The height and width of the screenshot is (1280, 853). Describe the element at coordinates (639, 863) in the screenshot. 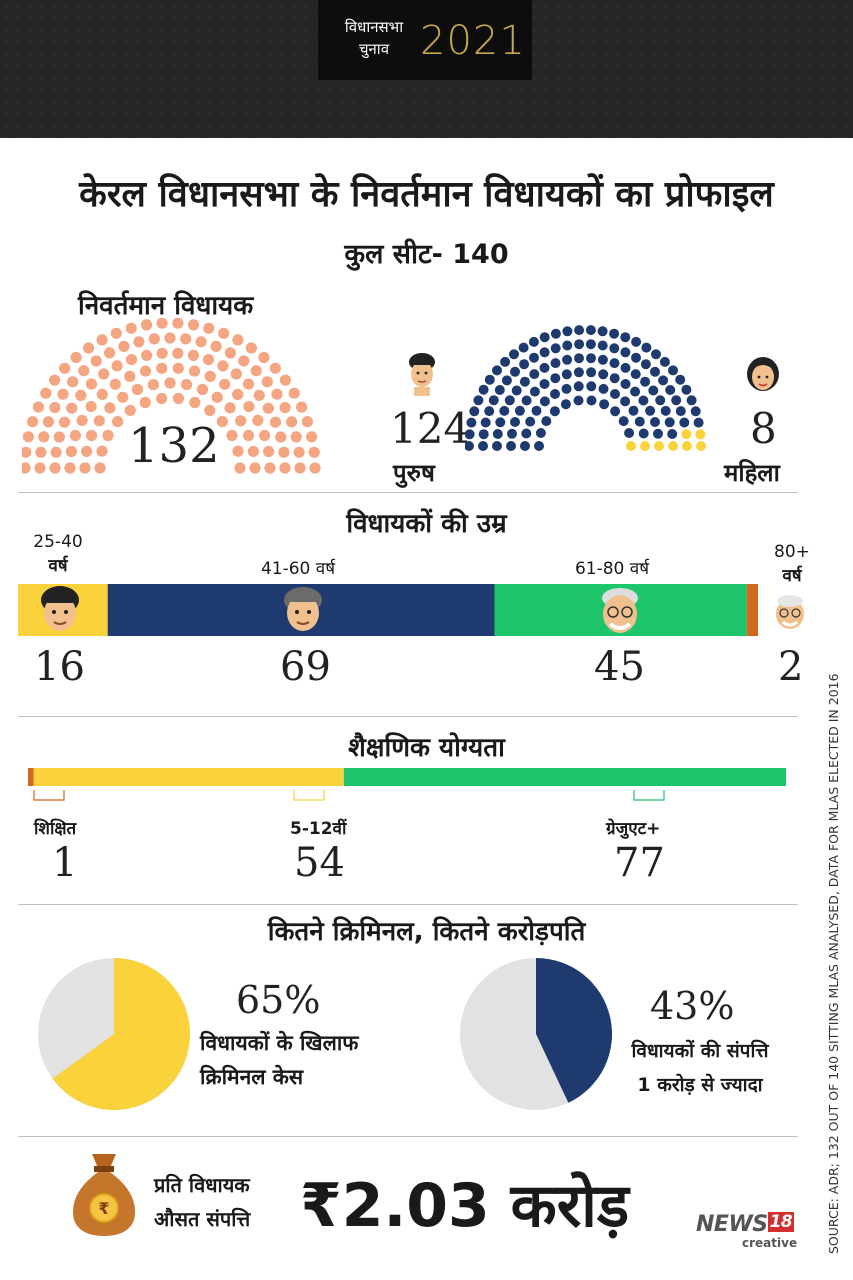

I see `edu-value-graduate: 77` at that location.